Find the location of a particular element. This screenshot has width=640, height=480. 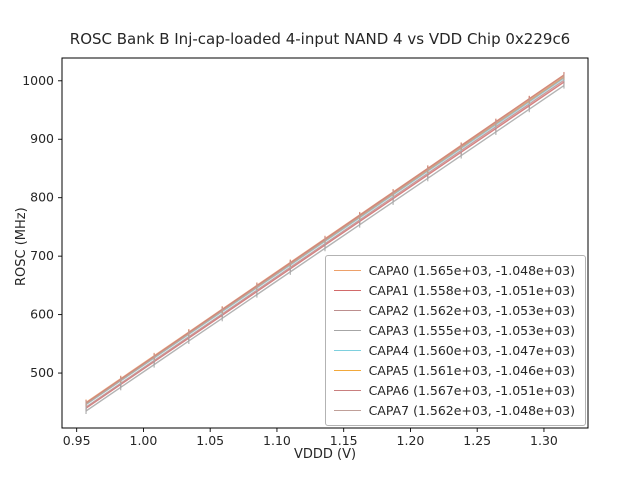

legend-entry-capa6: CAPA6 (1.567e+03, -1.051e+03) is located at coordinates (454, 390).